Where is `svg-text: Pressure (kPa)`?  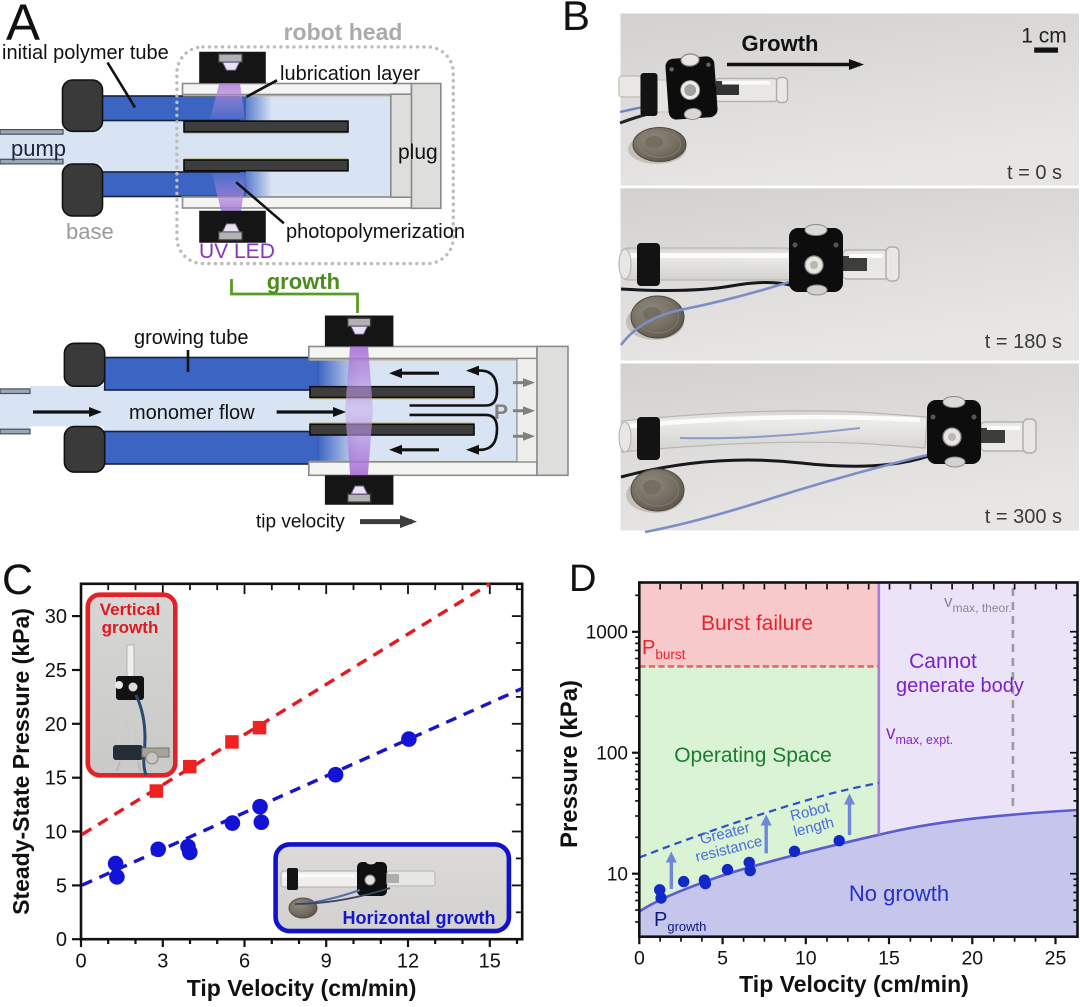
svg-text: Pressure (kPa) is located at coordinates (571, 764).